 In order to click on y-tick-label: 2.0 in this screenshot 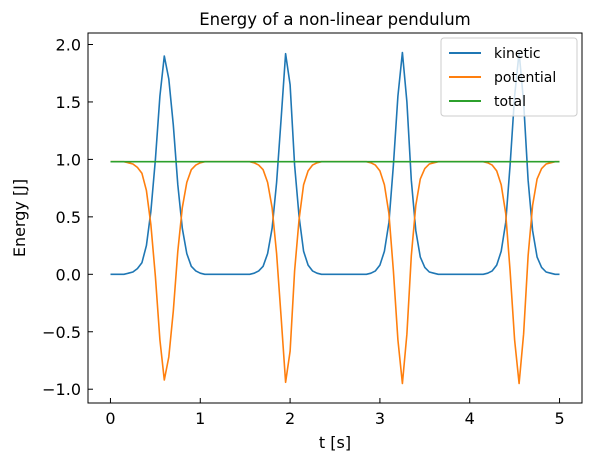, I will do `click(68, 44)`.